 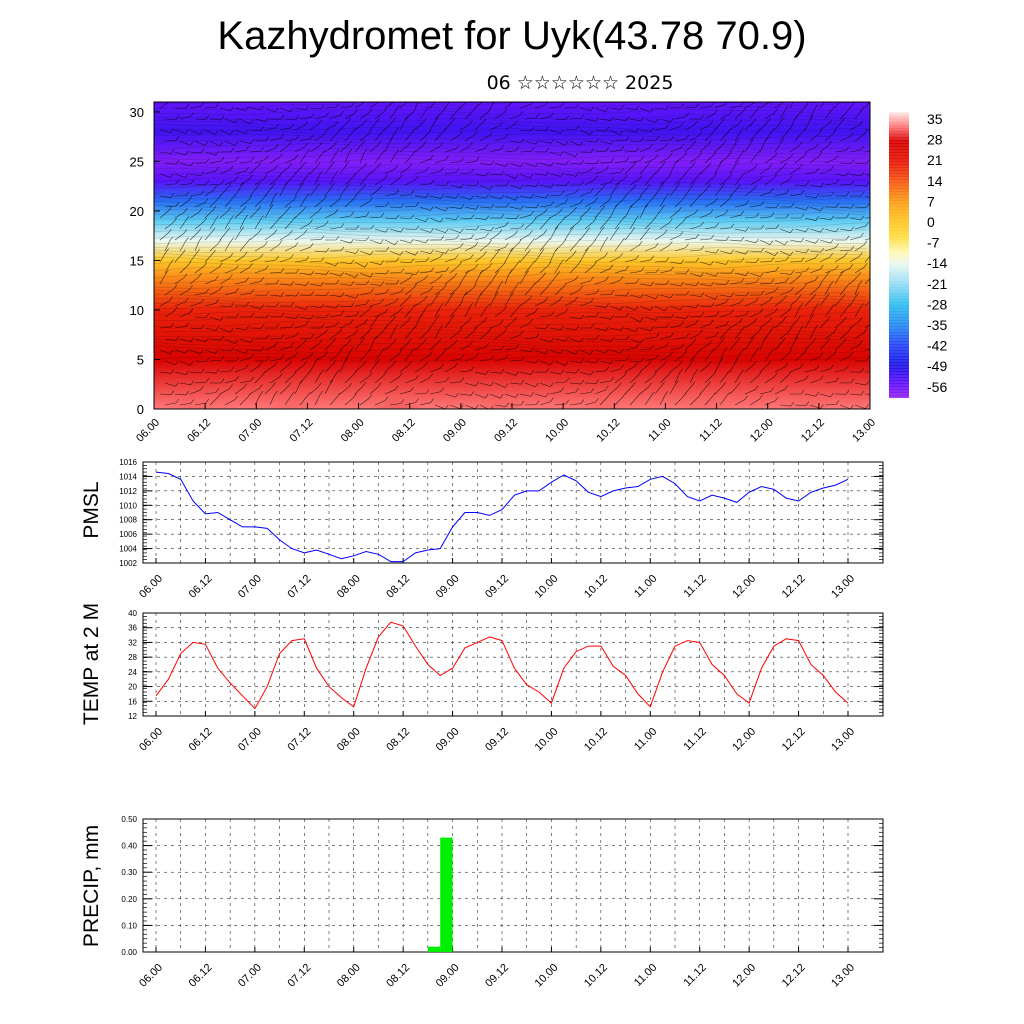 I want to click on x-tick-label: 10.00, so click(x=547, y=740).